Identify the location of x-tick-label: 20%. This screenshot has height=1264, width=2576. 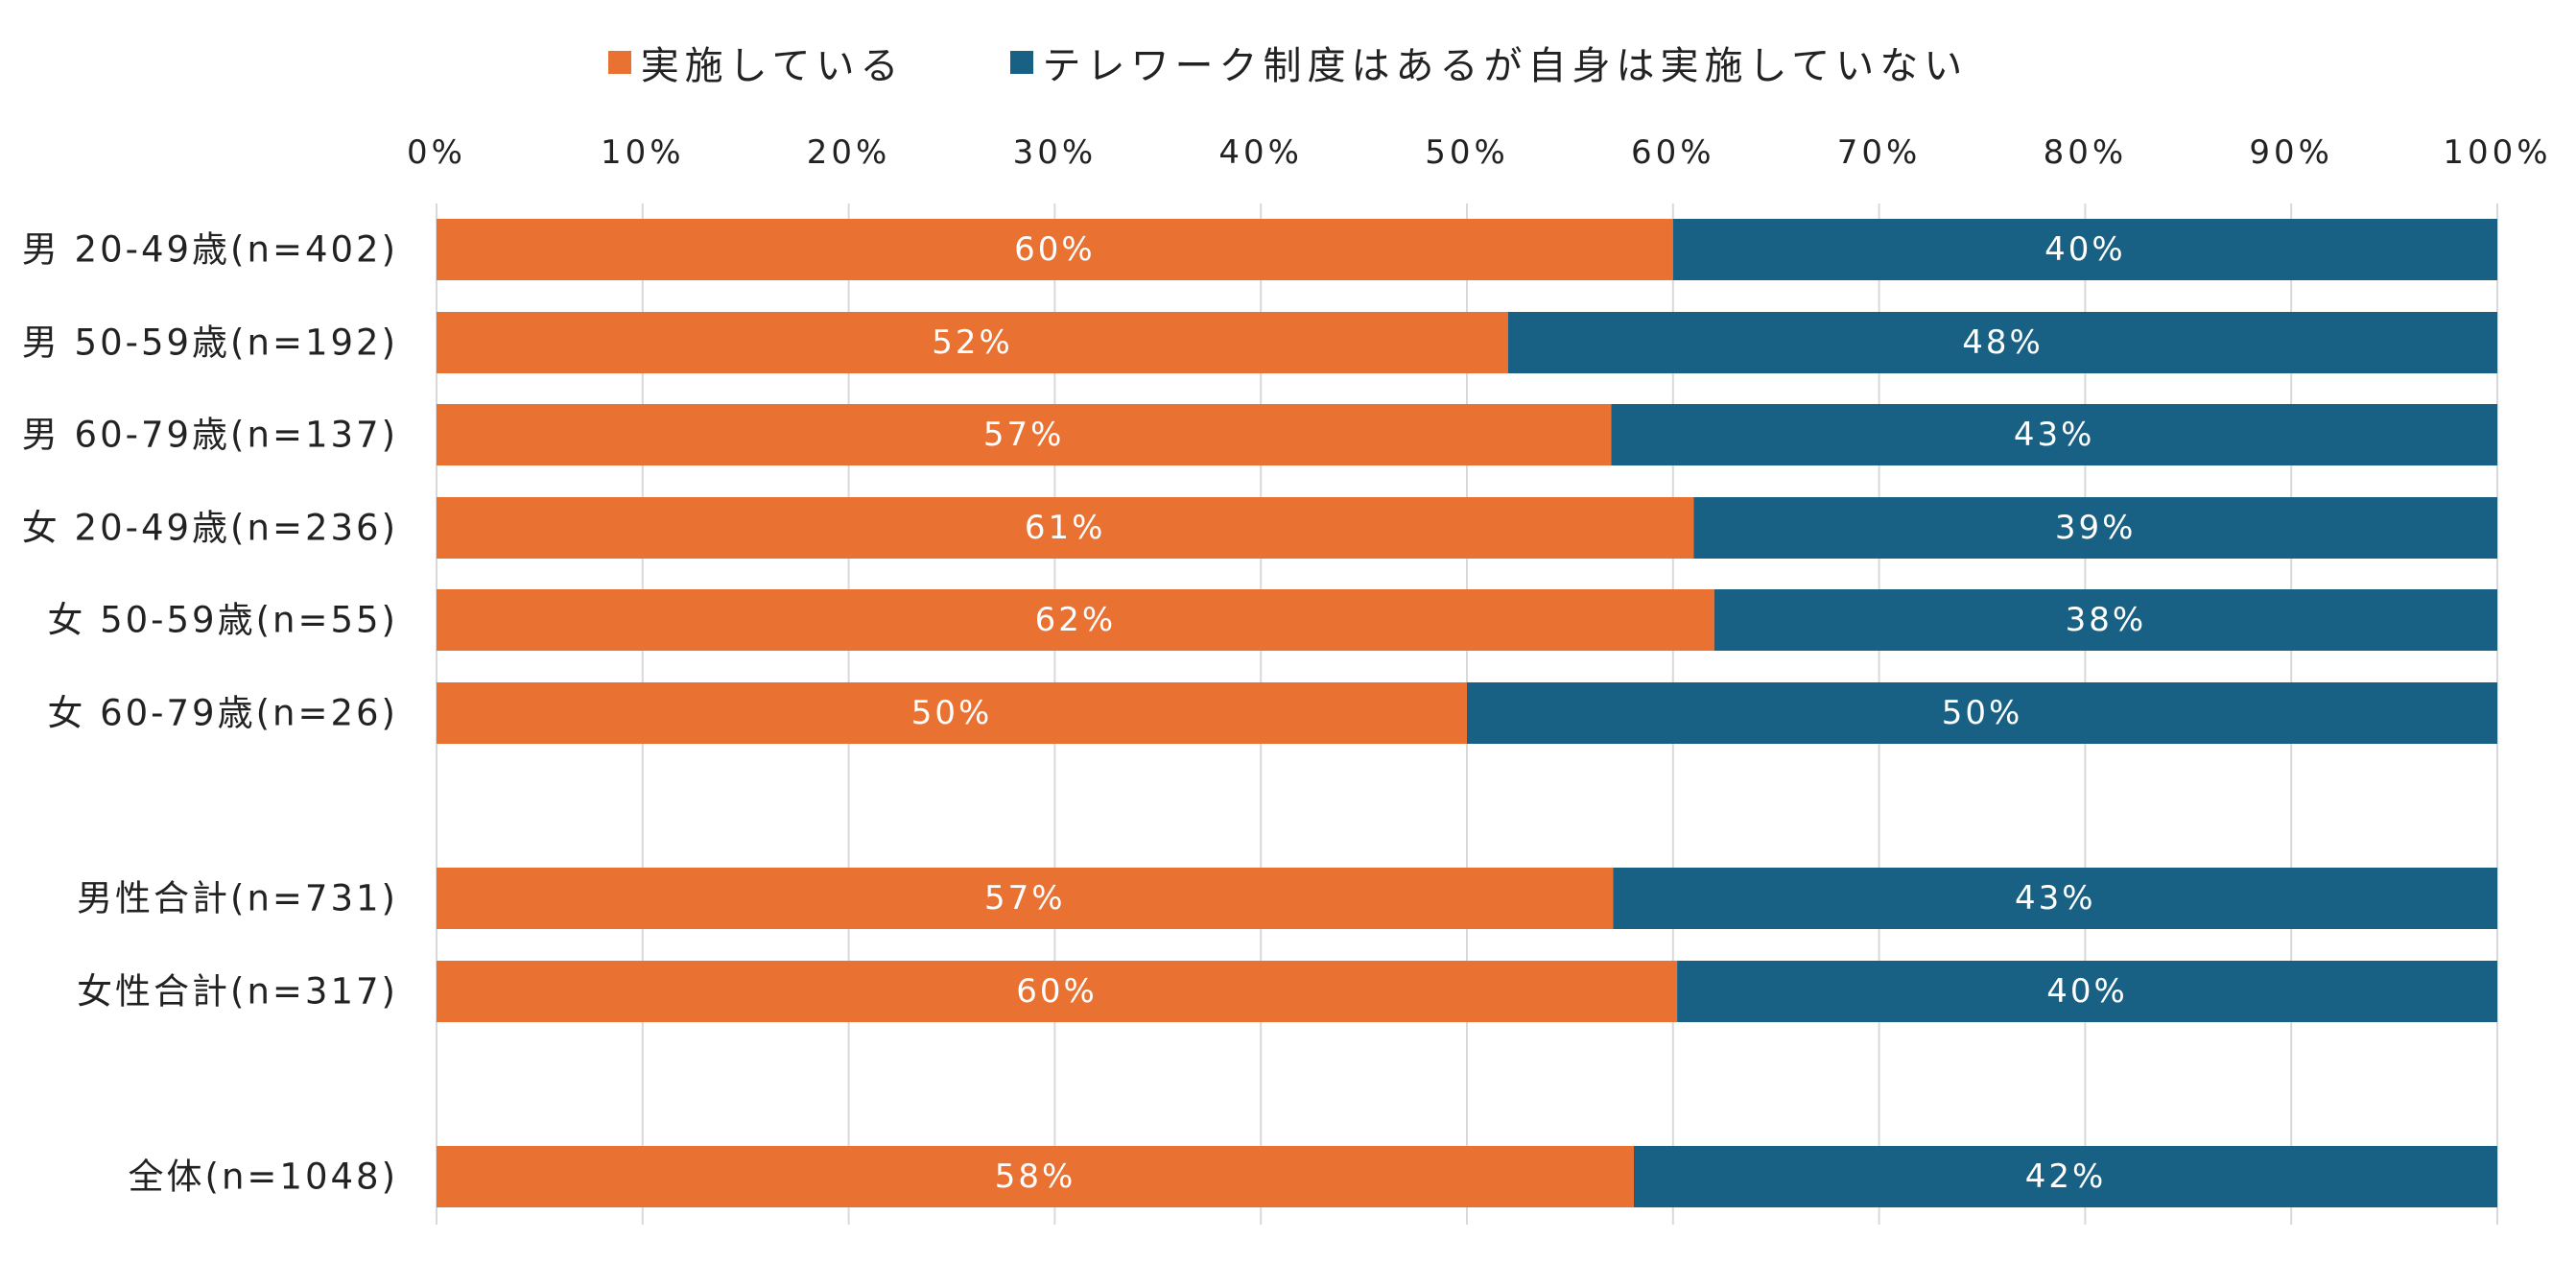
(849, 152).